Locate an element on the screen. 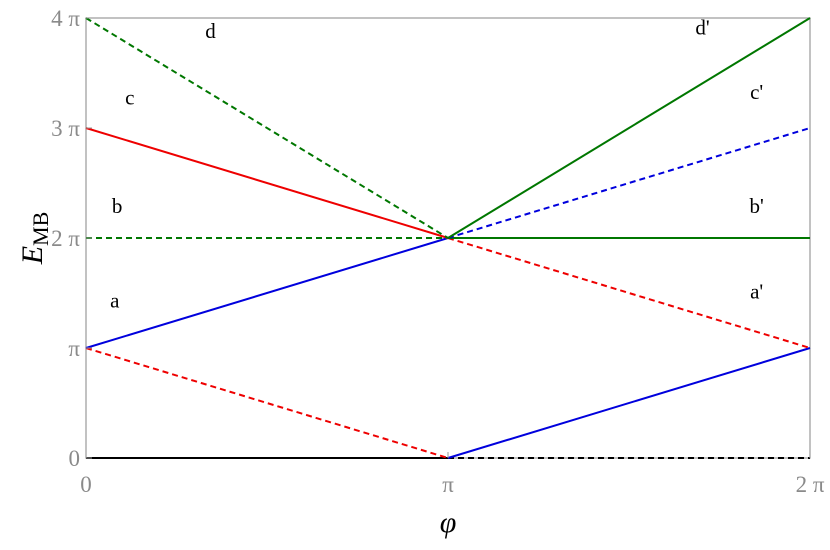 The height and width of the screenshot is (550, 830). curve-label-4: a' is located at coordinates (756, 292).